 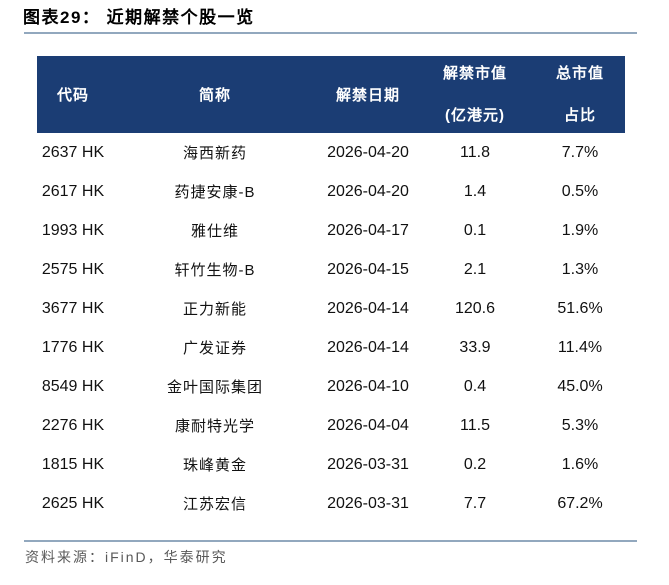 What do you see at coordinates (368, 425) in the screenshot?
I see `cell-unlock-date: 2026-04-04` at bounding box center [368, 425].